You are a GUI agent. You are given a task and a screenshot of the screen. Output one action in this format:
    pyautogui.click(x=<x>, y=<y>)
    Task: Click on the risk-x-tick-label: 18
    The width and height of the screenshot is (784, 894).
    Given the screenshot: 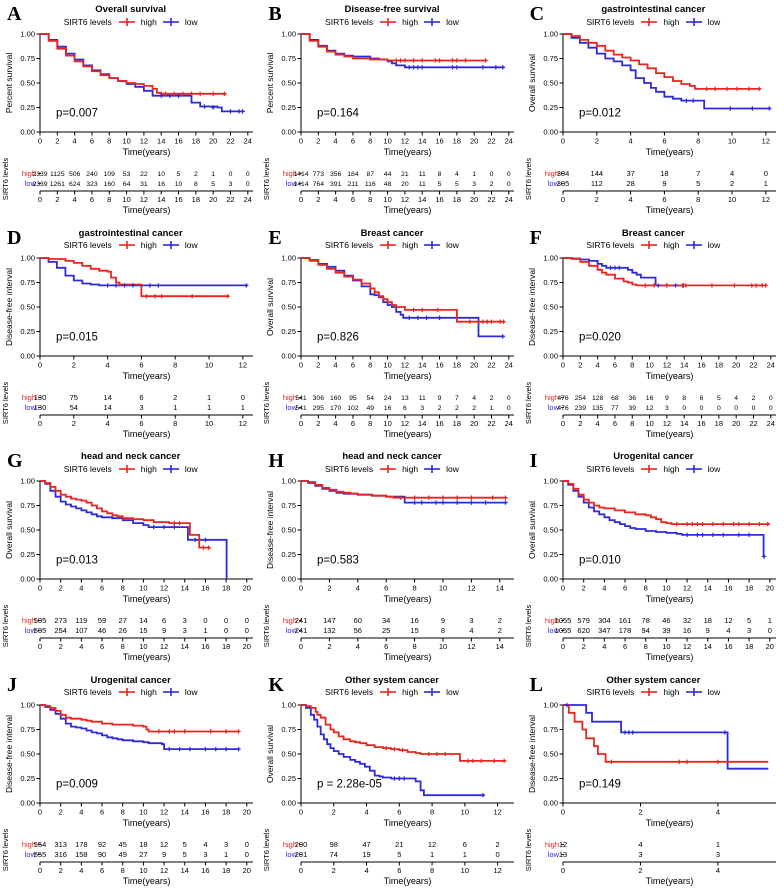 What is the action you would take?
    pyautogui.click(x=457, y=423)
    